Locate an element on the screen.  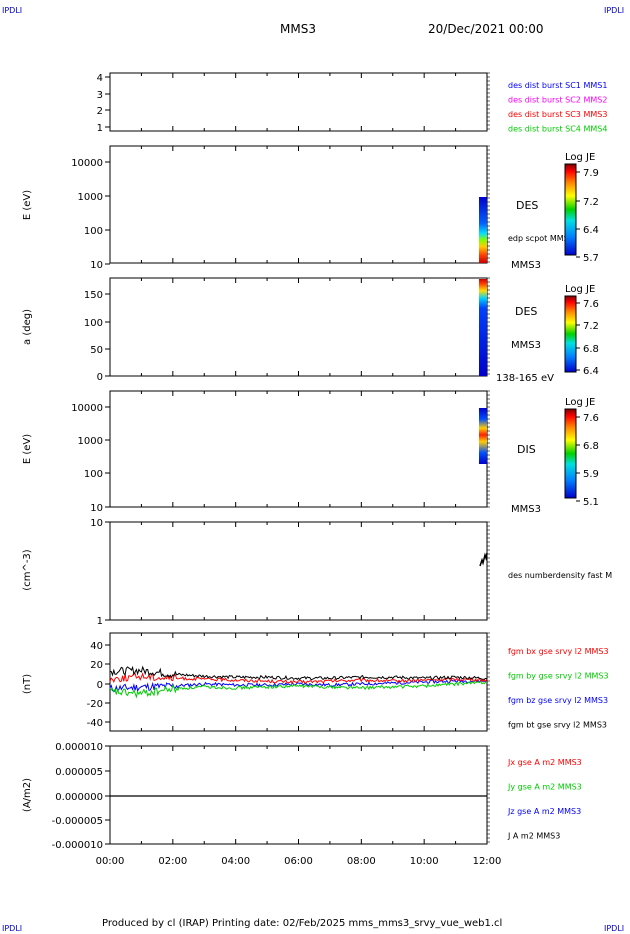
side-label-density: des numberdensity fast M is located at coordinates (560, 575).